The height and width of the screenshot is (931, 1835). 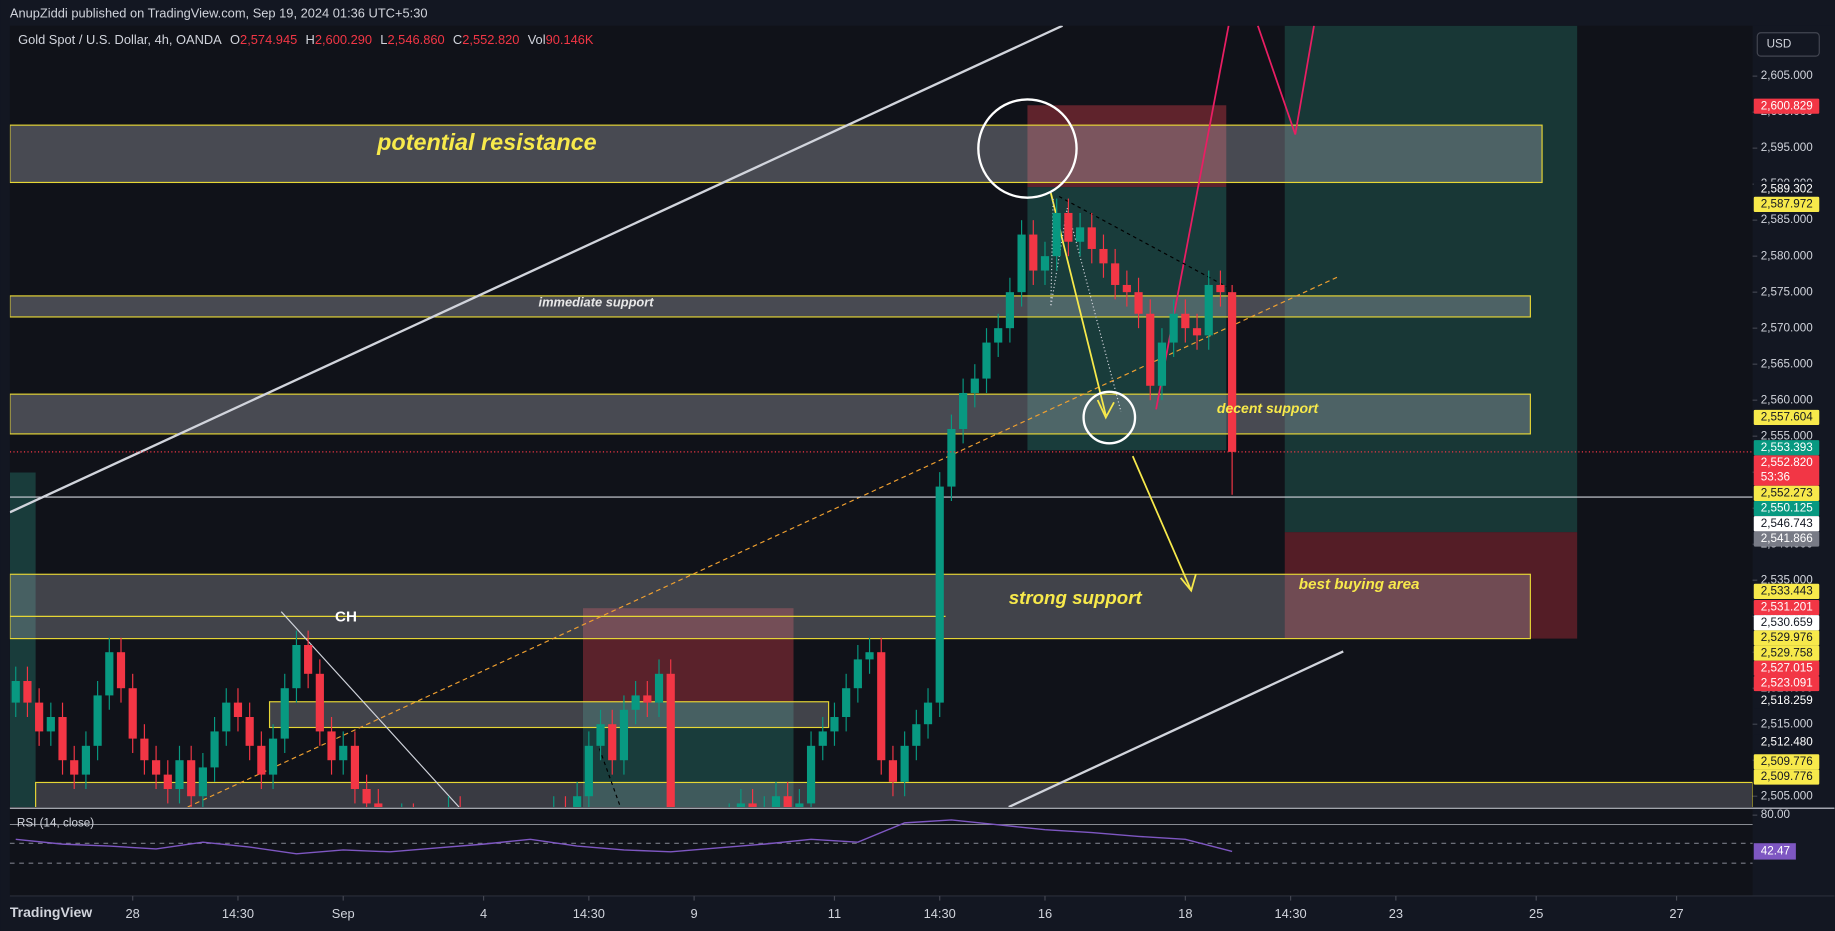 I want to click on symbol: Gold Spot / U.S. Dollar, 4h, OANDA, so click(x=120, y=39).